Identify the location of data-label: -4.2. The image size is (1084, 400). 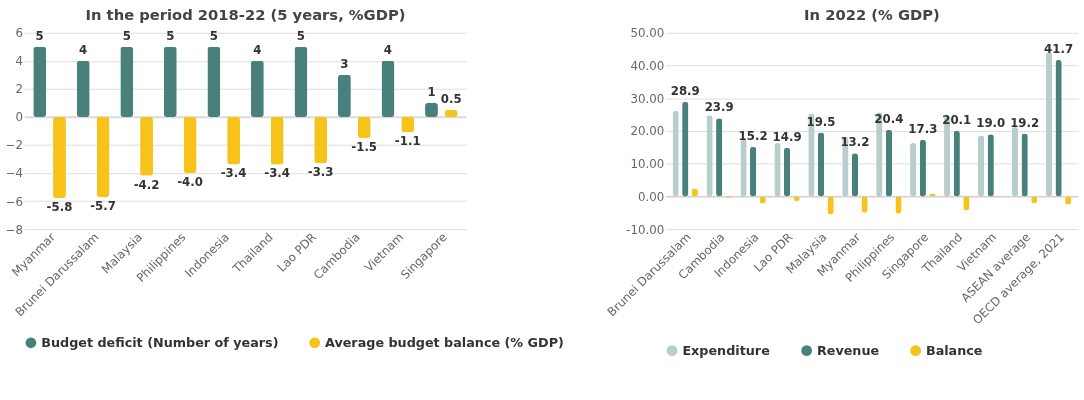
(146, 184).